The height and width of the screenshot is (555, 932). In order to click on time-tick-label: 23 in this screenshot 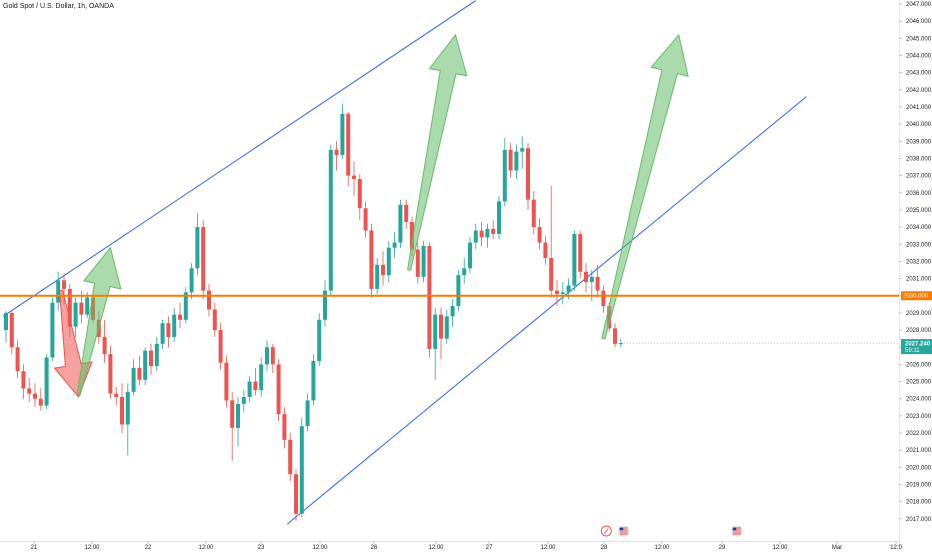, I will do `click(261, 547)`.